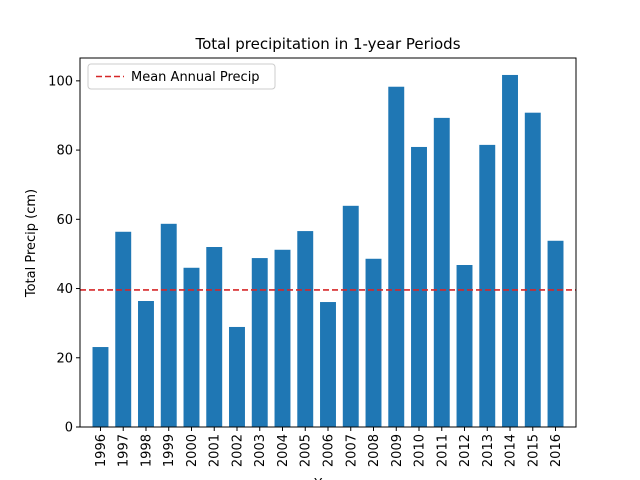 The image size is (640, 480). What do you see at coordinates (146, 450) in the screenshot?
I see `x-tick-label: 1998` at bounding box center [146, 450].